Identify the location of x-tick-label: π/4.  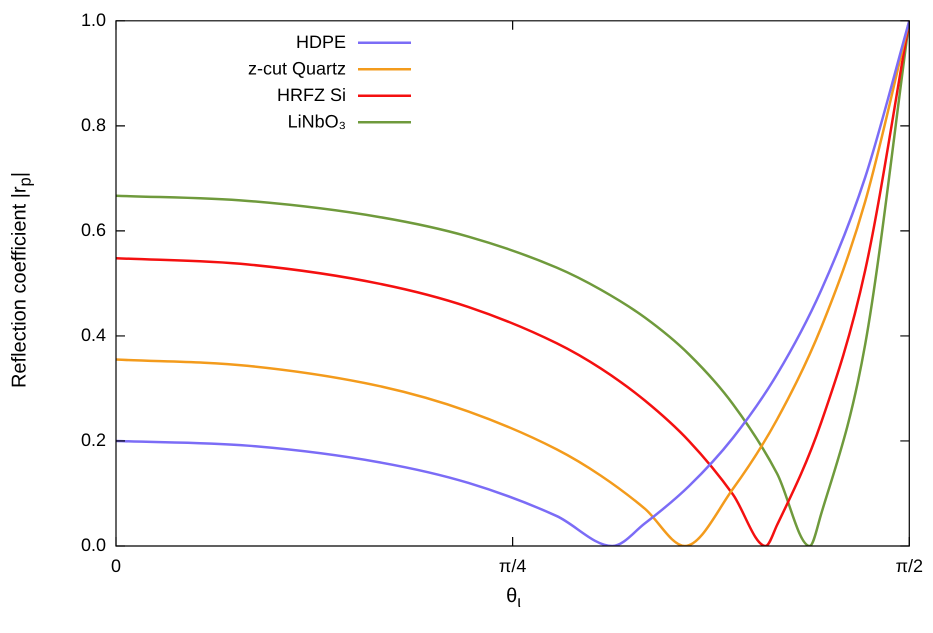
(512, 566).